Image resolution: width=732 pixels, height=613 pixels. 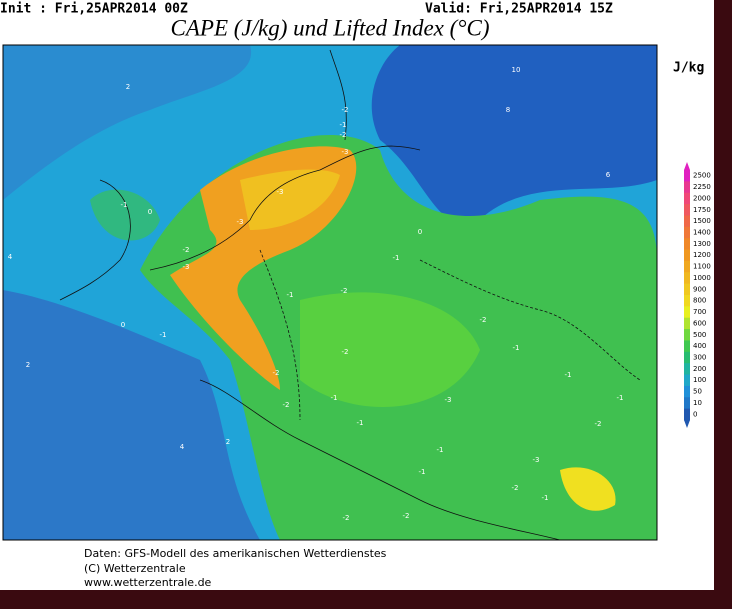 What do you see at coordinates (702, 233) in the screenshot?
I see `colorbar-label: 1400` at bounding box center [702, 233].